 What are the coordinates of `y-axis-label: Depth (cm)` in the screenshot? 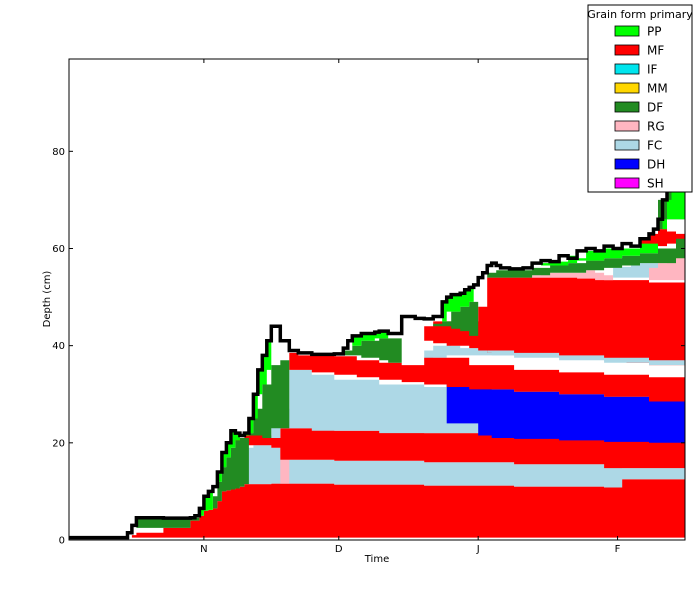 It's located at (47, 299).